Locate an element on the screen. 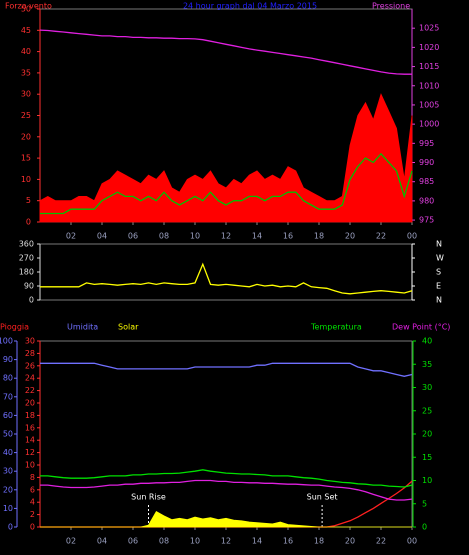 The width and height of the screenshot is (469, 555). y-tick-label: 980 is located at coordinates (426, 200).